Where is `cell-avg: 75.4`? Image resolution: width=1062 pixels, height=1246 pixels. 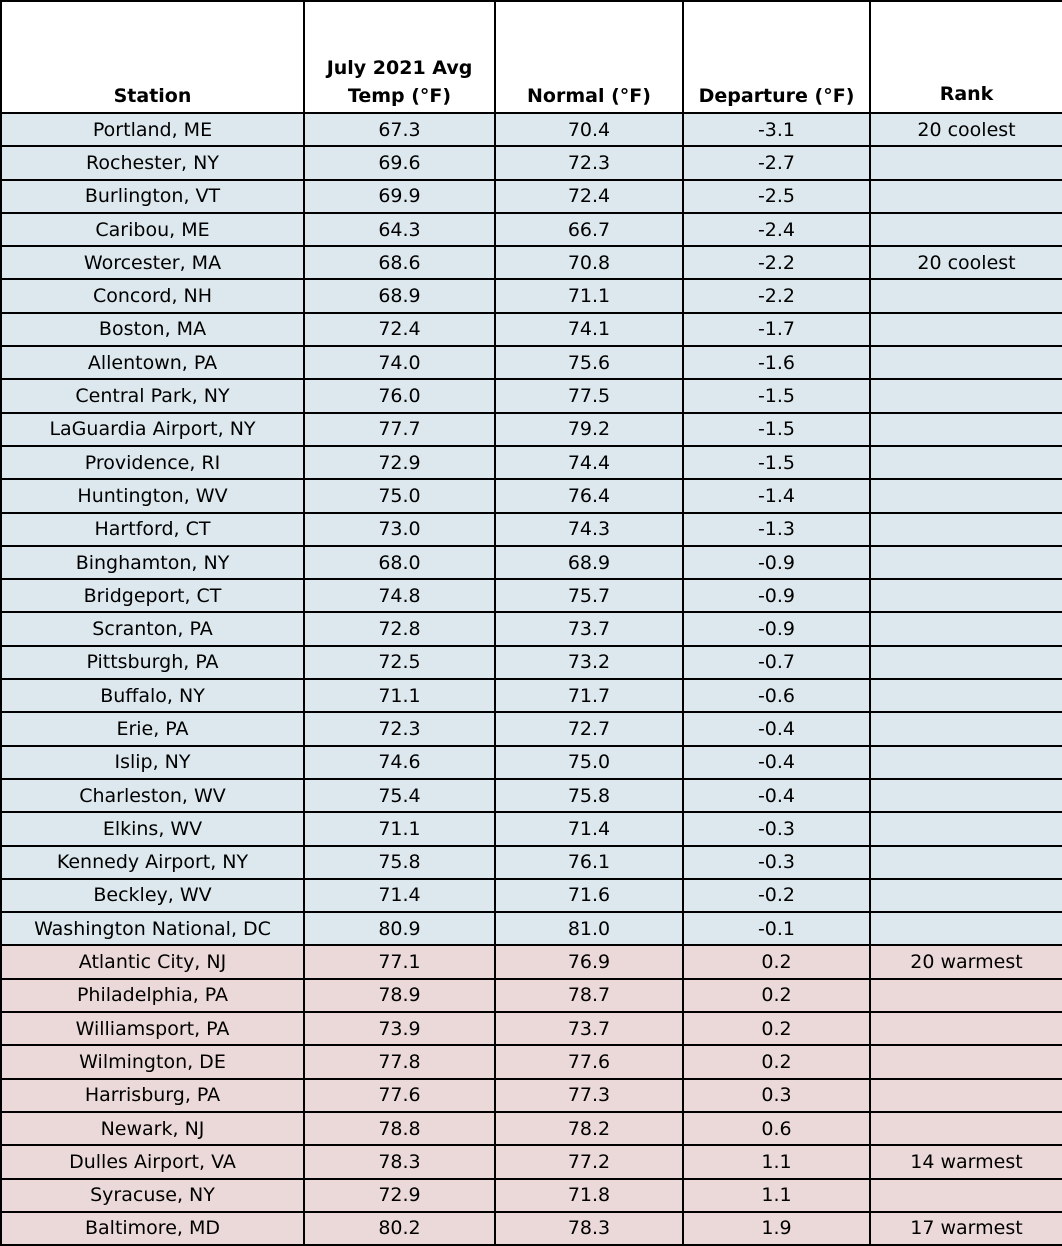
cell-avg: 75.4 is located at coordinates (399, 795).